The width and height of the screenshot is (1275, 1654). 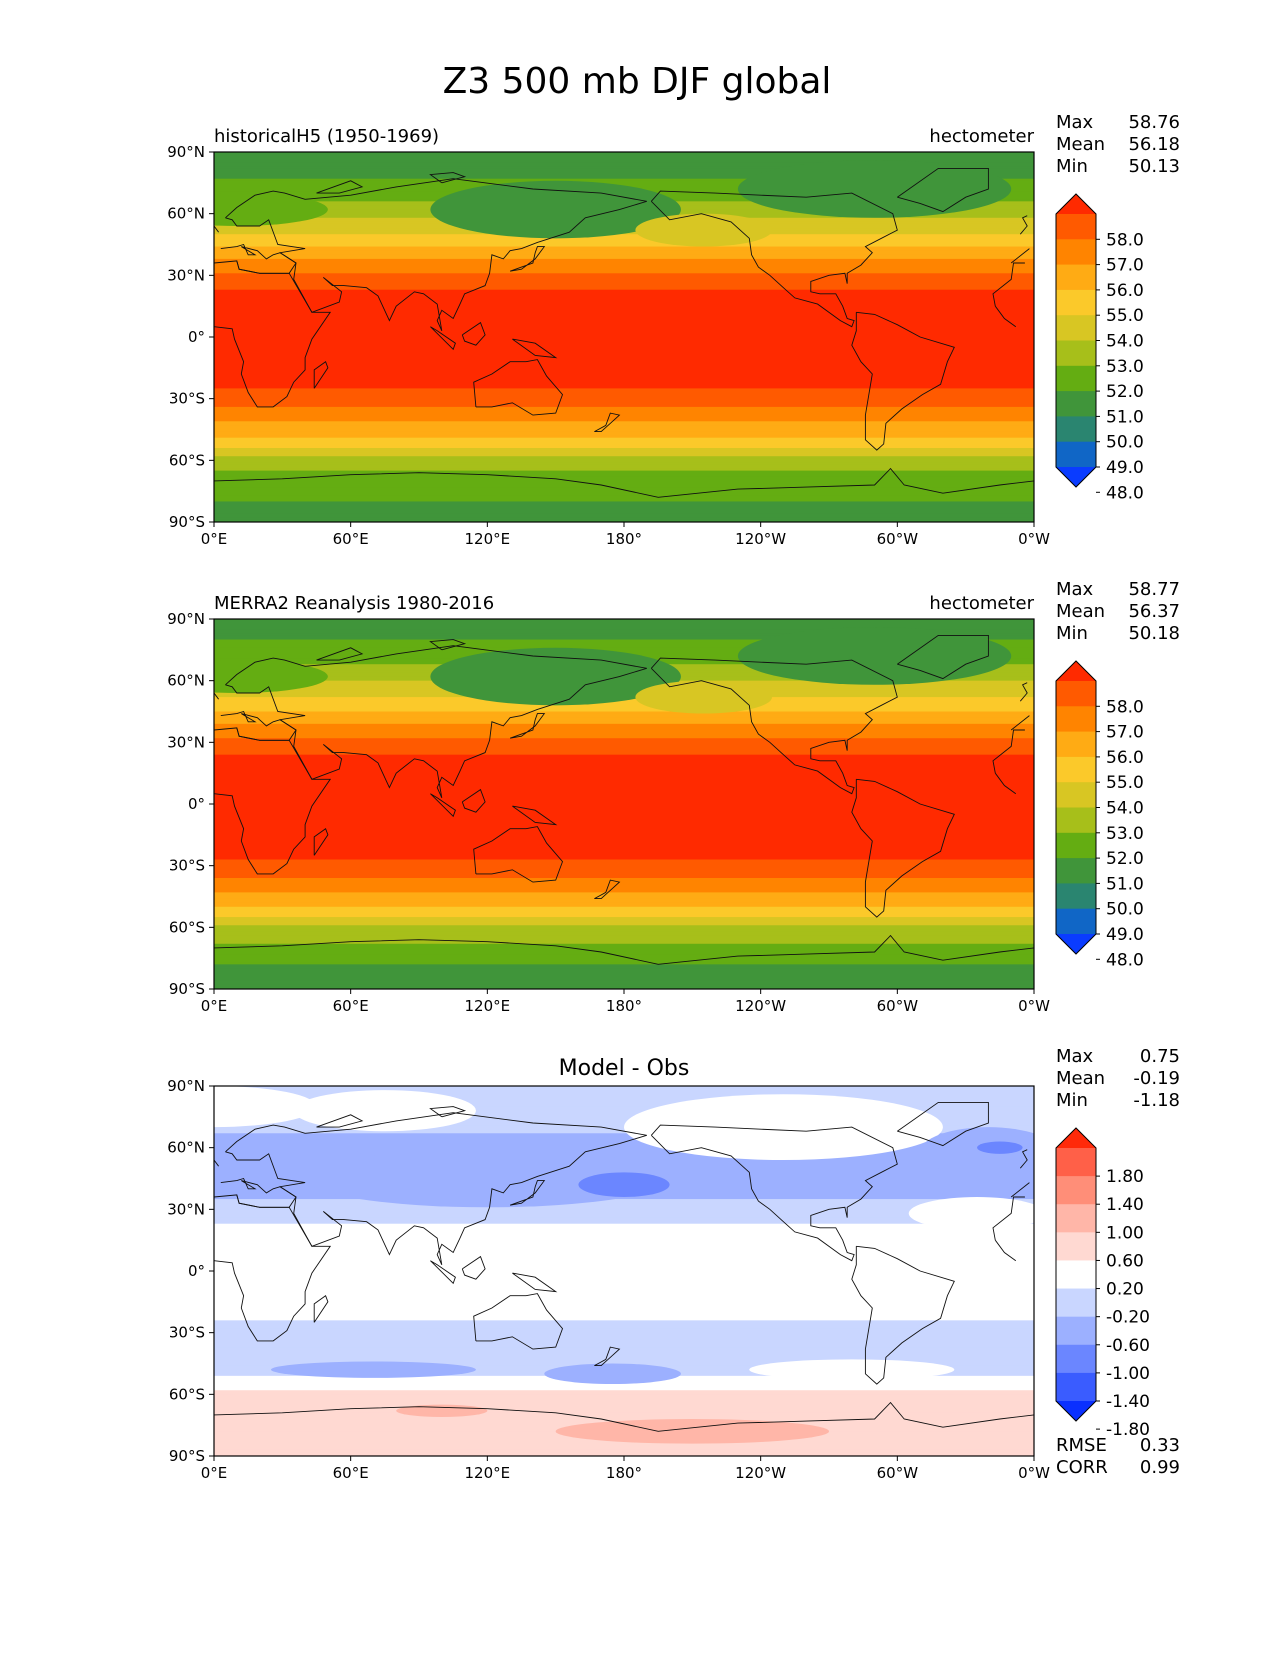 What do you see at coordinates (1125, 809) in the screenshot?
I see `colorbar-label: 54.0` at bounding box center [1125, 809].